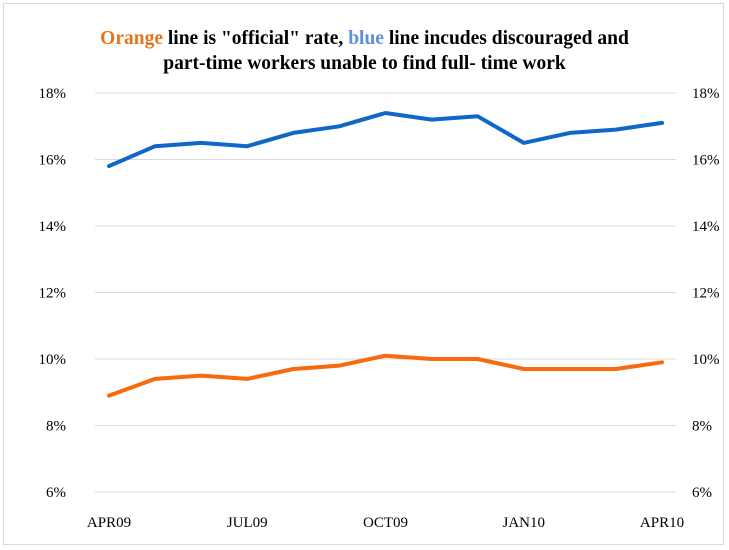  I want to click on y-tick-label-right: 16%, so click(706, 161).